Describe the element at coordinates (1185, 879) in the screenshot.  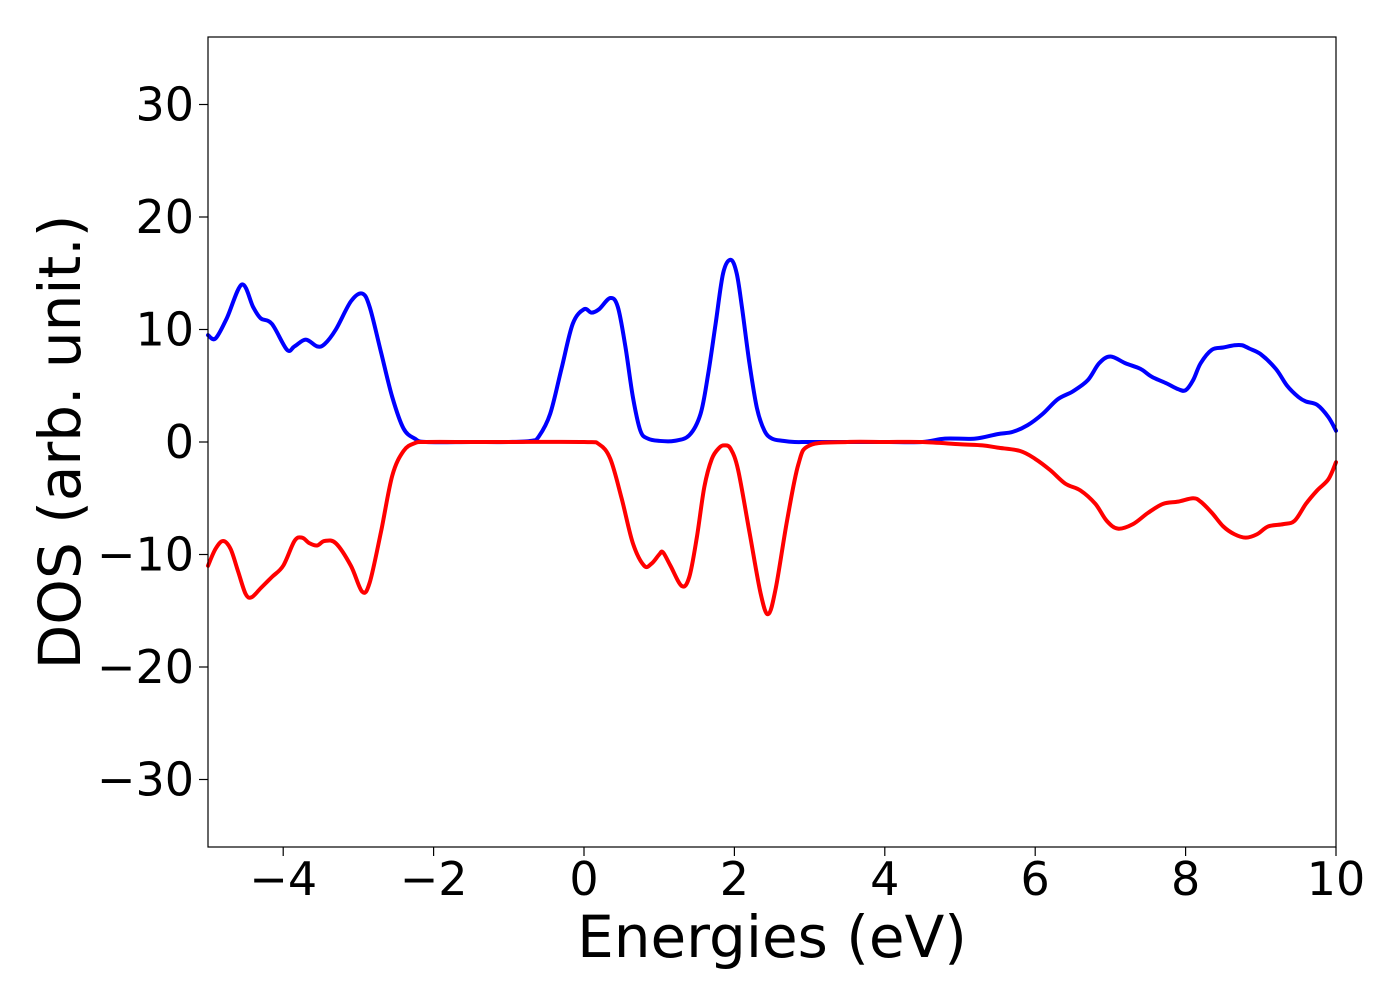
I see `x-tick-label: 8` at that location.